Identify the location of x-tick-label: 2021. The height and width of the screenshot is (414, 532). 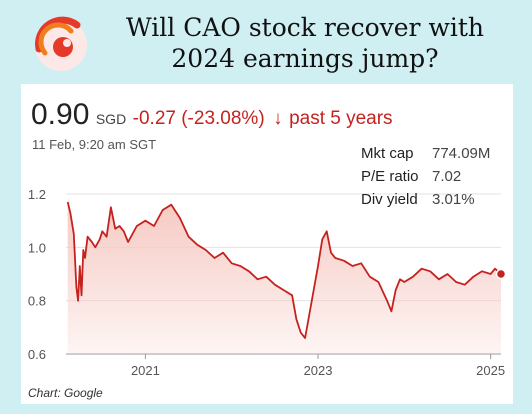
(145, 370).